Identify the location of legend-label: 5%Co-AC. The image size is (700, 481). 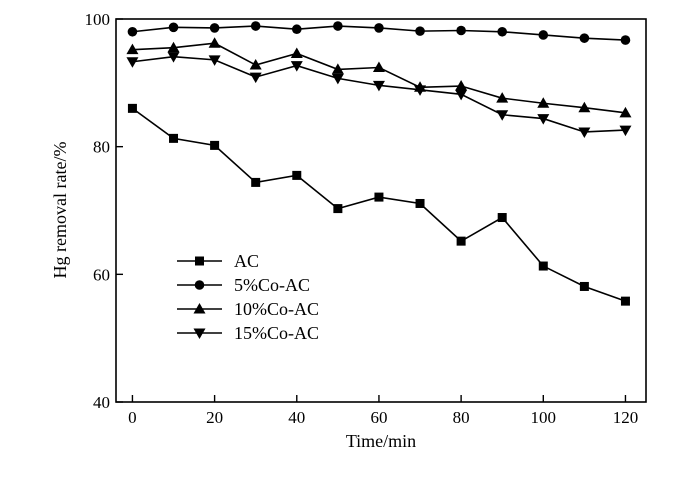
(272, 285).